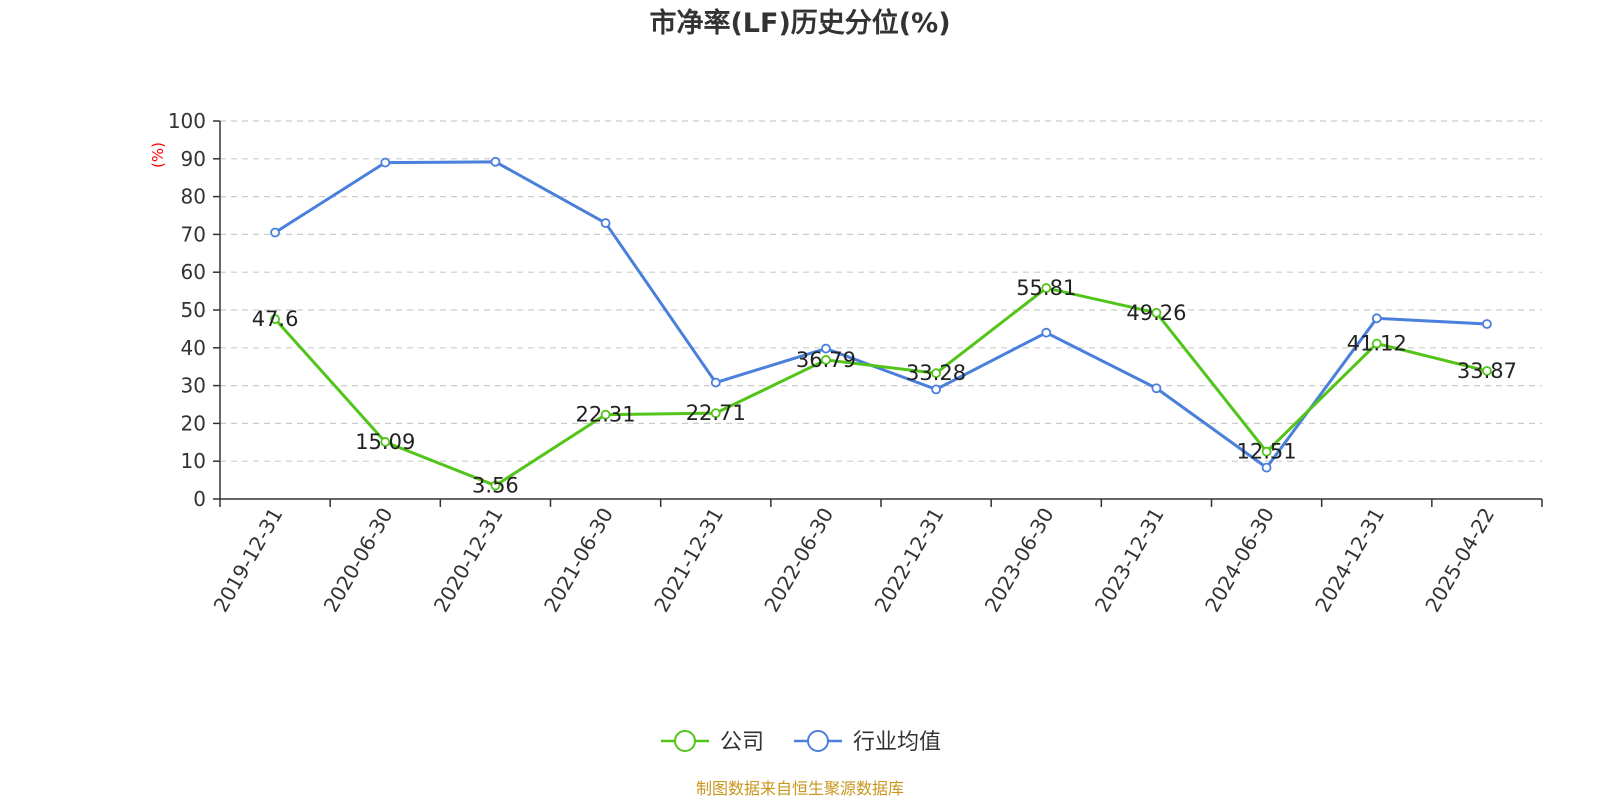 This screenshot has height=800, width=1600. I want to click on y-tick-label: 40, so click(193, 348).